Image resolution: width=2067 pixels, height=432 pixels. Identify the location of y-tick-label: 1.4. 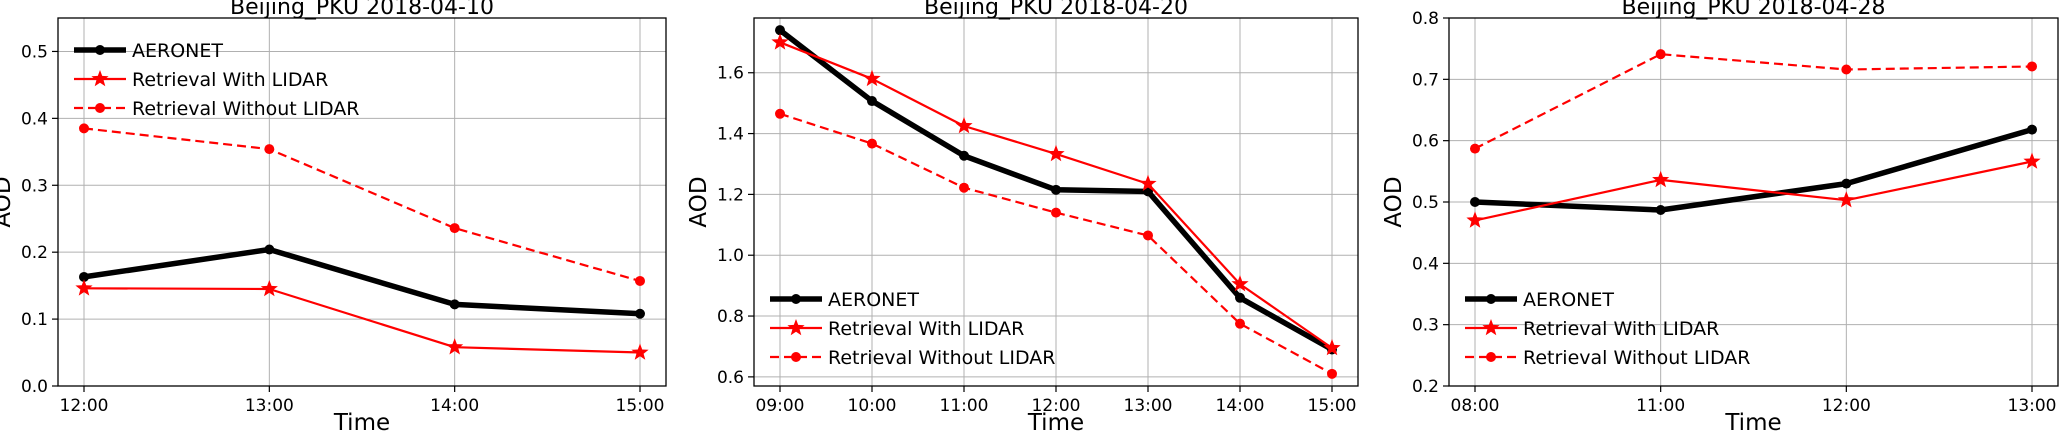
(730, 135).